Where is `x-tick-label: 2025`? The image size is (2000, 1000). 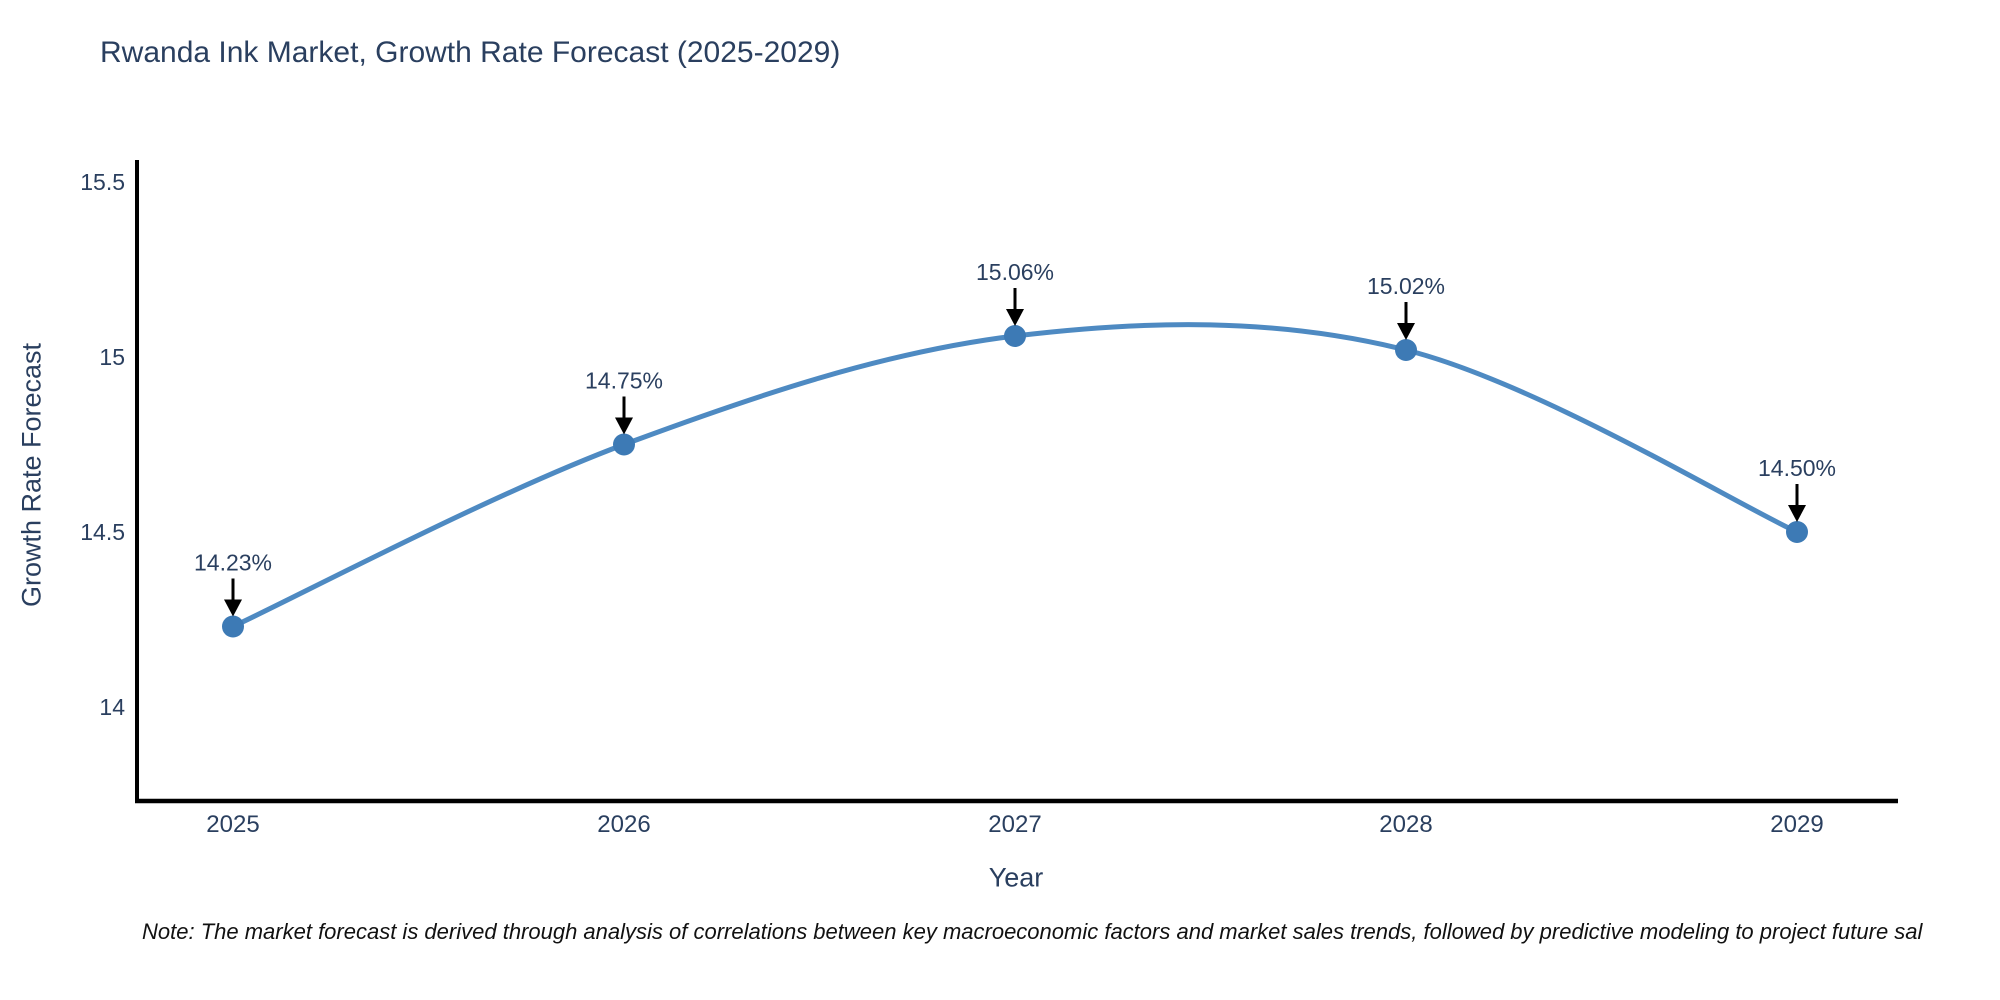
x-tick-label: 2025 is located at coordinates (232, 824).